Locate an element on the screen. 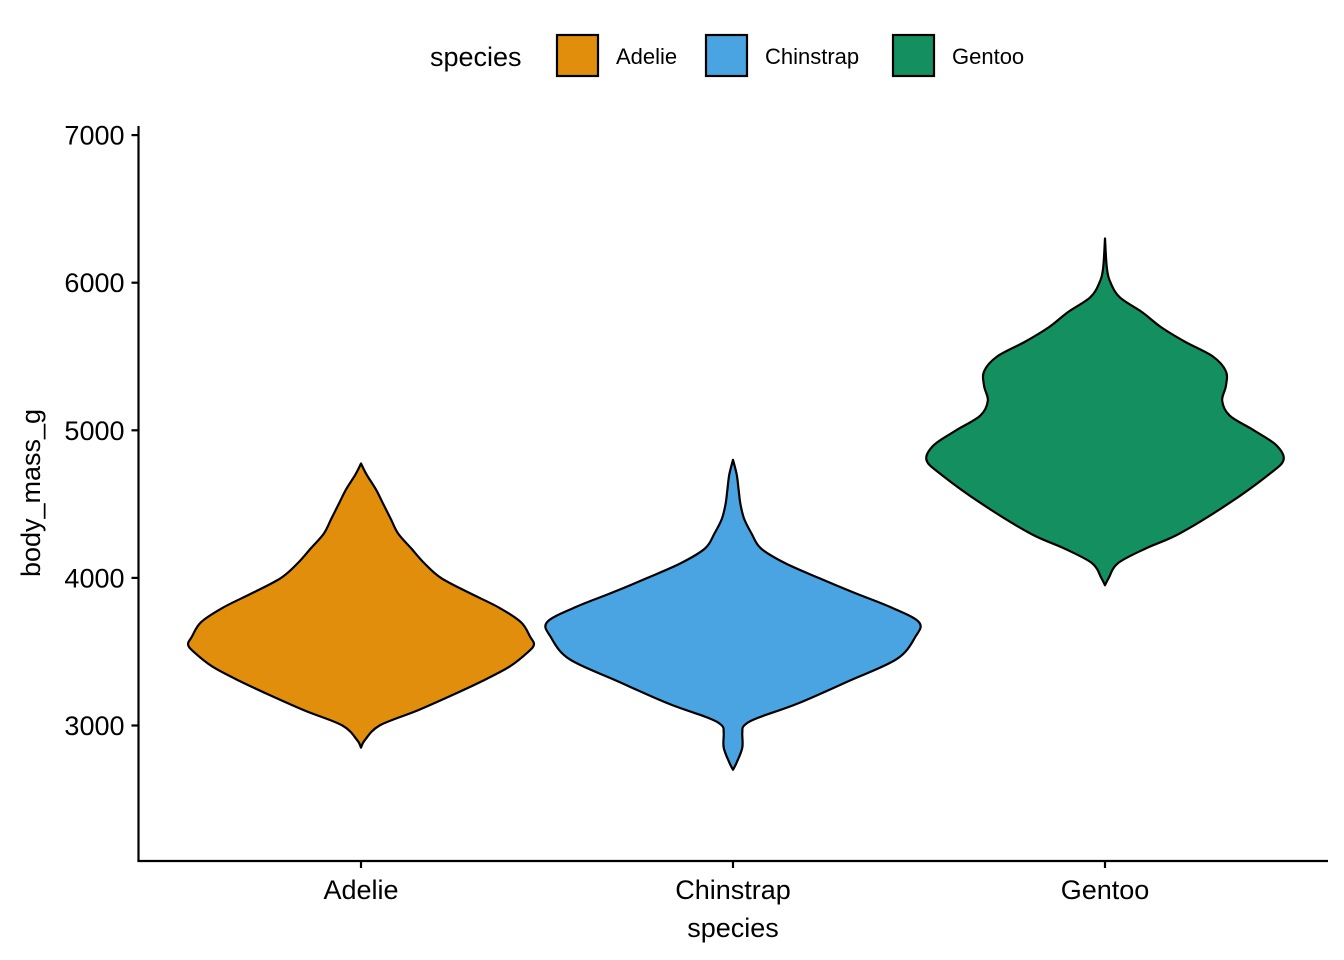  legend-key-chinstrap is located at coordinates (726, 55).